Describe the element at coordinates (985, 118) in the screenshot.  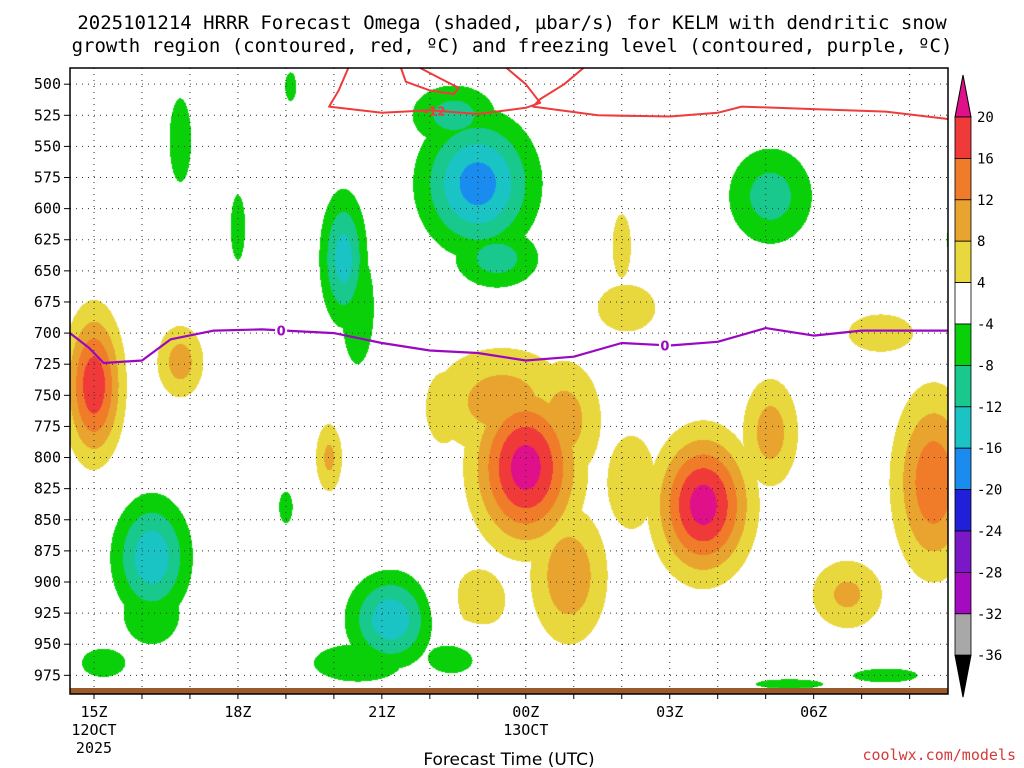
I see `colorbar-level-label: 20` at that location.